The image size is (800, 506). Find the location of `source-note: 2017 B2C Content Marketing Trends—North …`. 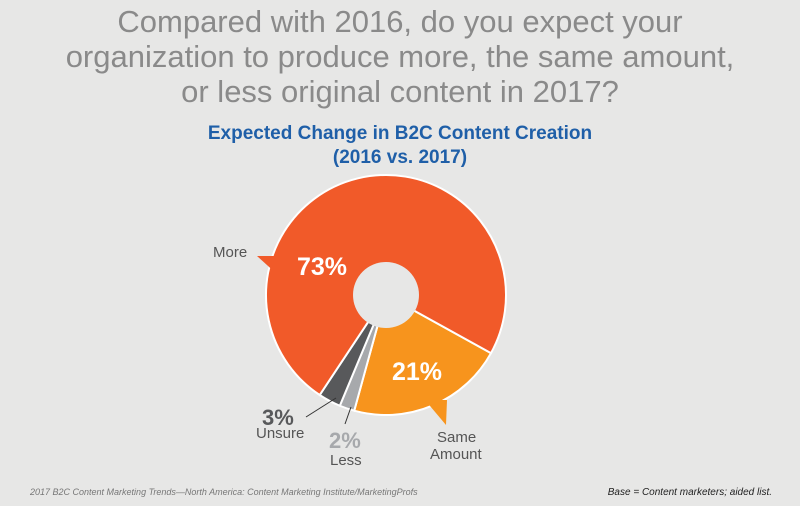

source-note: 2017 B2C Content Marketing Trends—North … is located at coordinates (224, 492).